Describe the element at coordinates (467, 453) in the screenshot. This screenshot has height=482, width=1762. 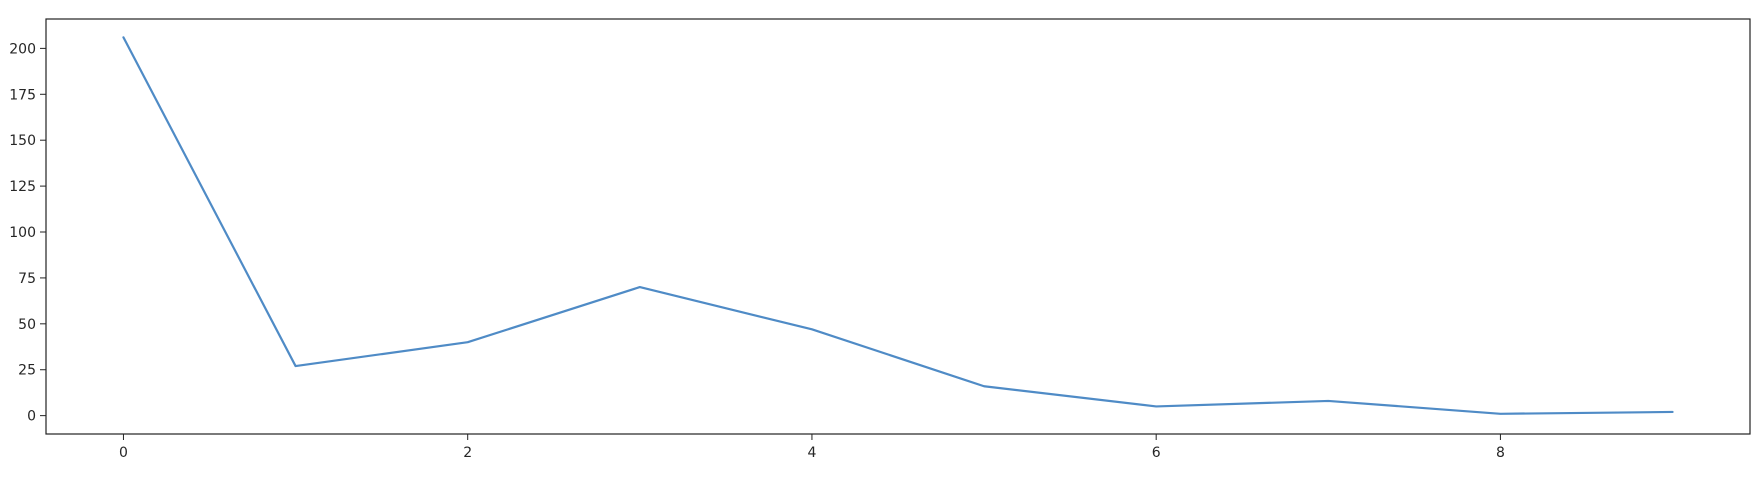
I see `x-tick-label: 2` at that location.